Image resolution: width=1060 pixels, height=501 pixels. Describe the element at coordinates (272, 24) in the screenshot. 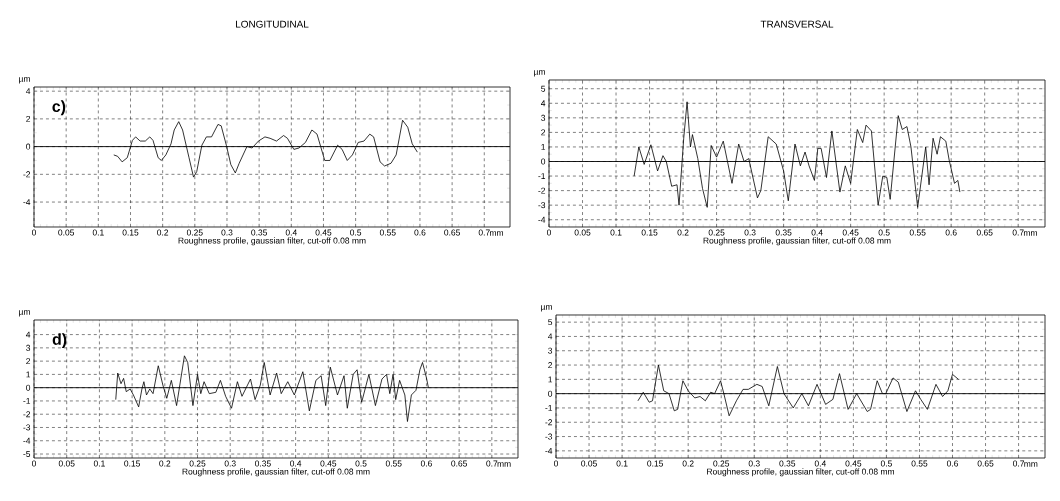

I see `chart-title: LONGITUDINAL` at that location.